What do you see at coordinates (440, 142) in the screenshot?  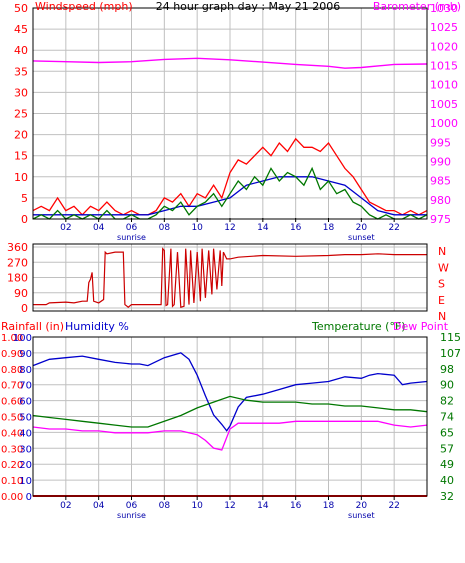 I see `y-right-tick-label: 995` at bounding box center [440, 142].